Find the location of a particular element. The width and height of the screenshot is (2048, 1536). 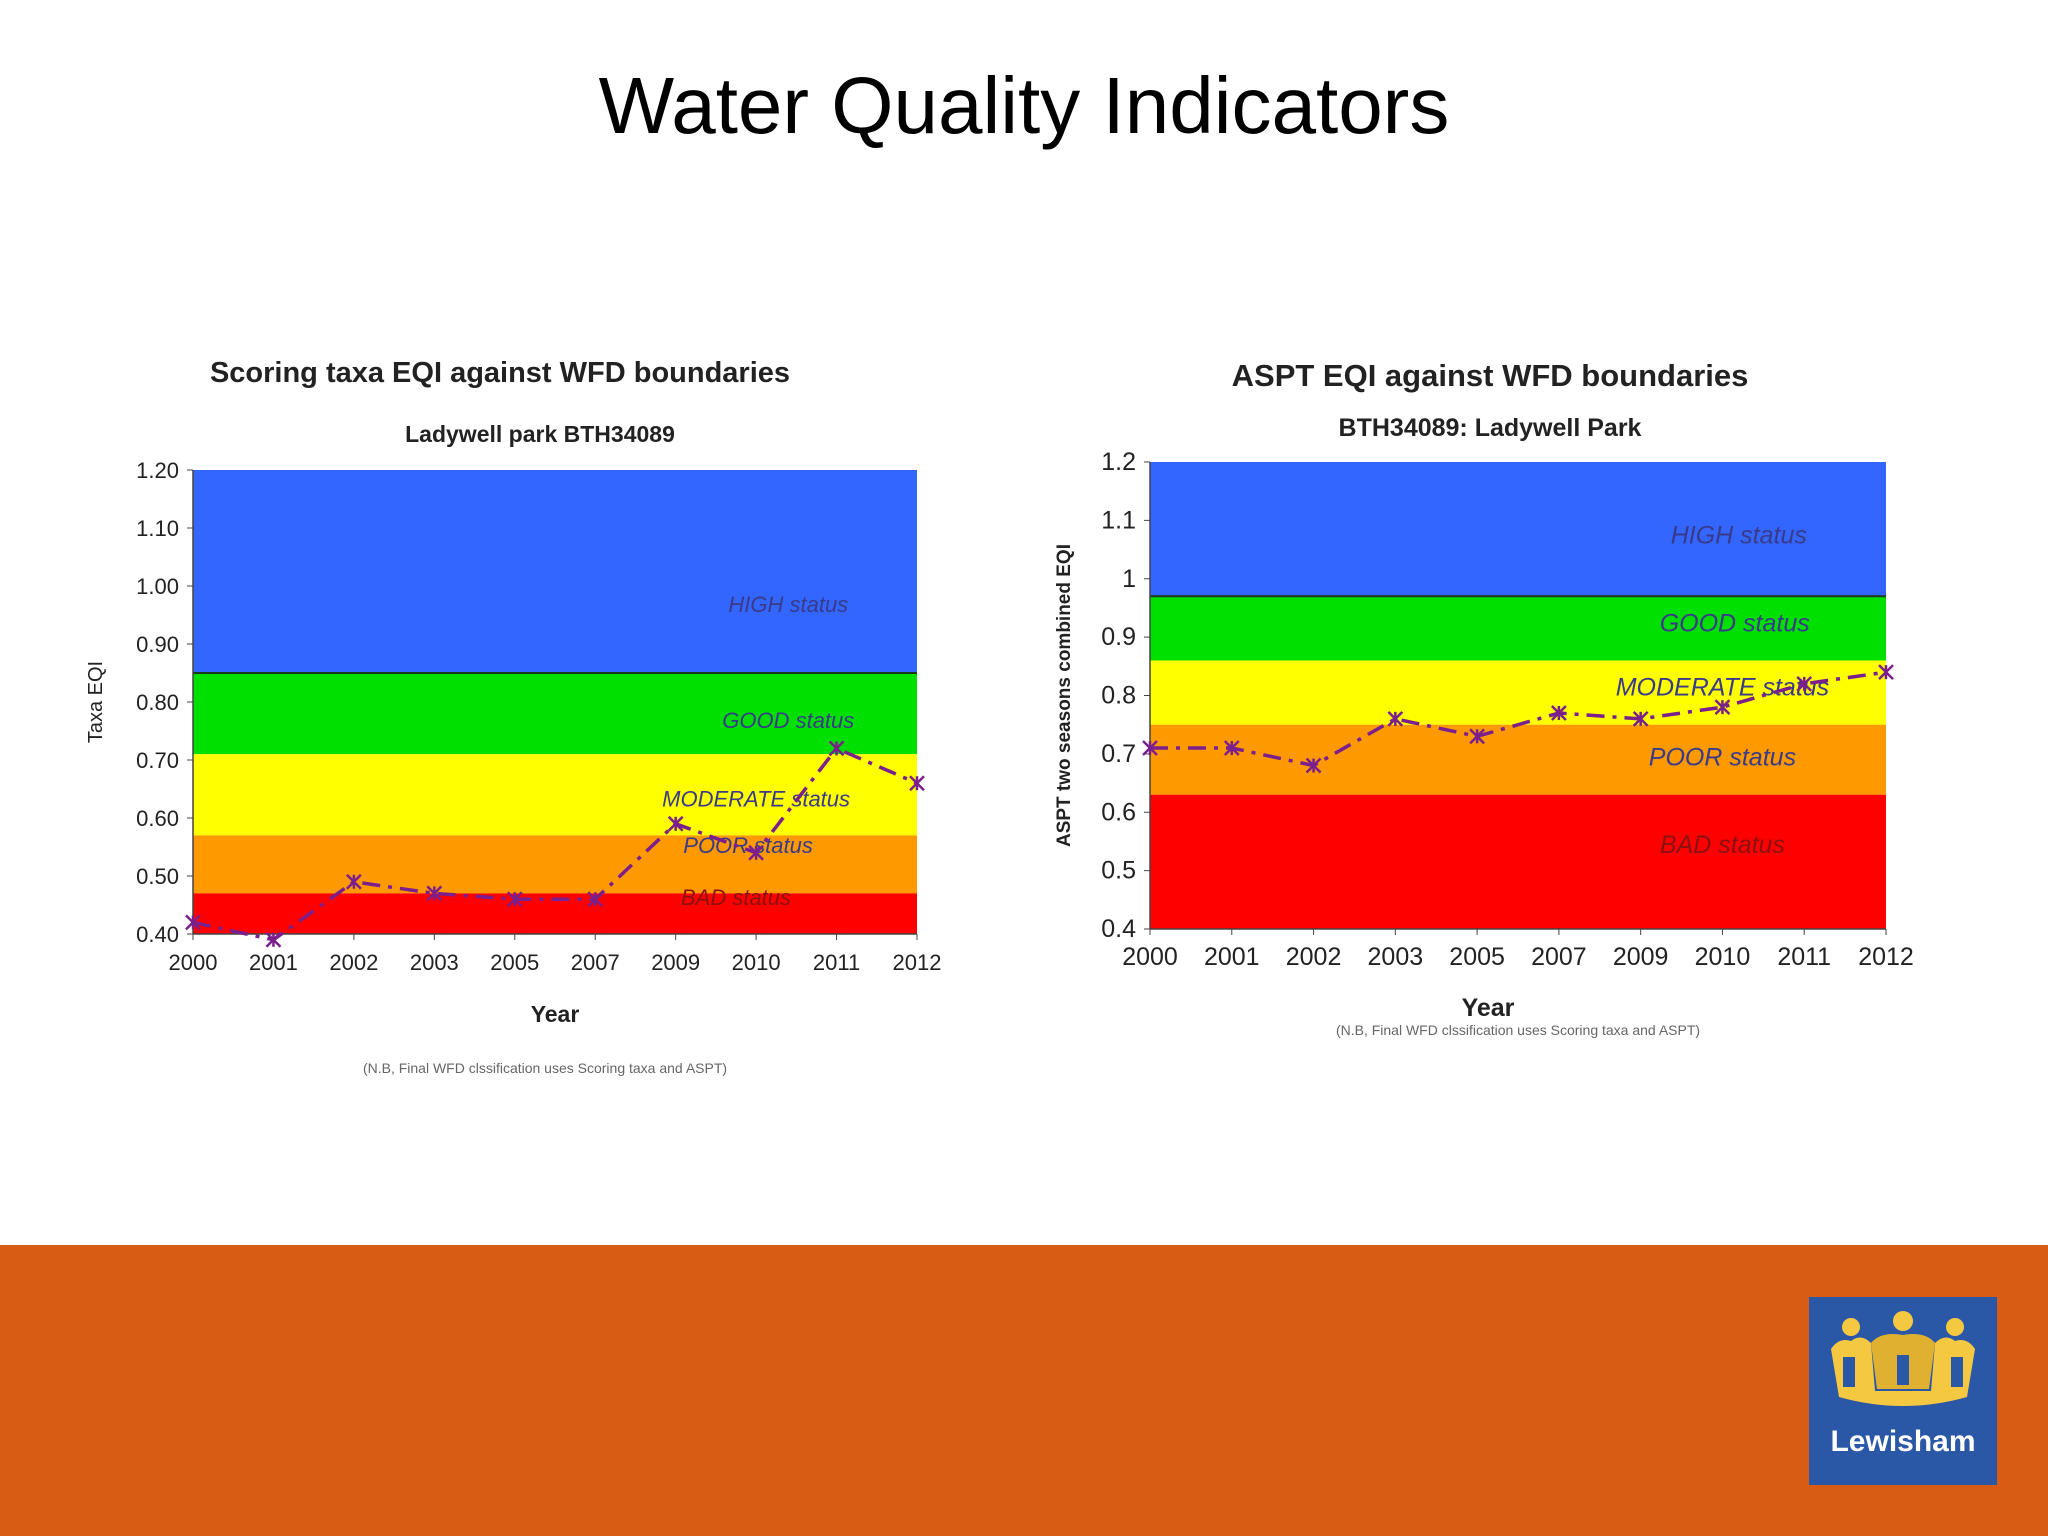

chart-subtitle: BTH34089: Ladywell Park is located at coordinates (1490, 428).